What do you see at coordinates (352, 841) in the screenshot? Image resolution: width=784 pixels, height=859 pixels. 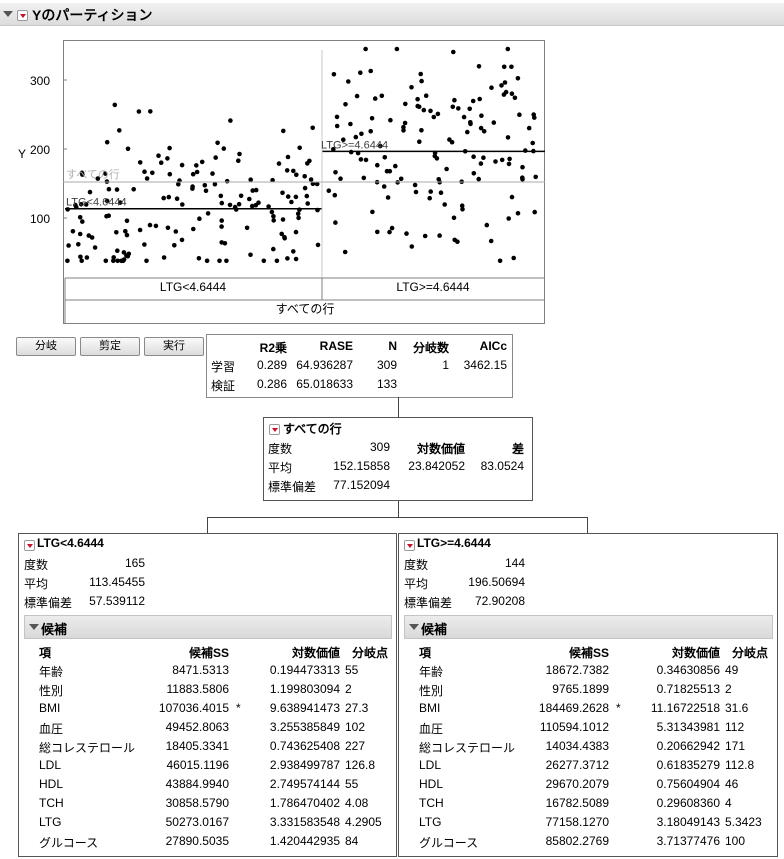 I see `candidate-split-point: 84` at bounding box center [352, 841].